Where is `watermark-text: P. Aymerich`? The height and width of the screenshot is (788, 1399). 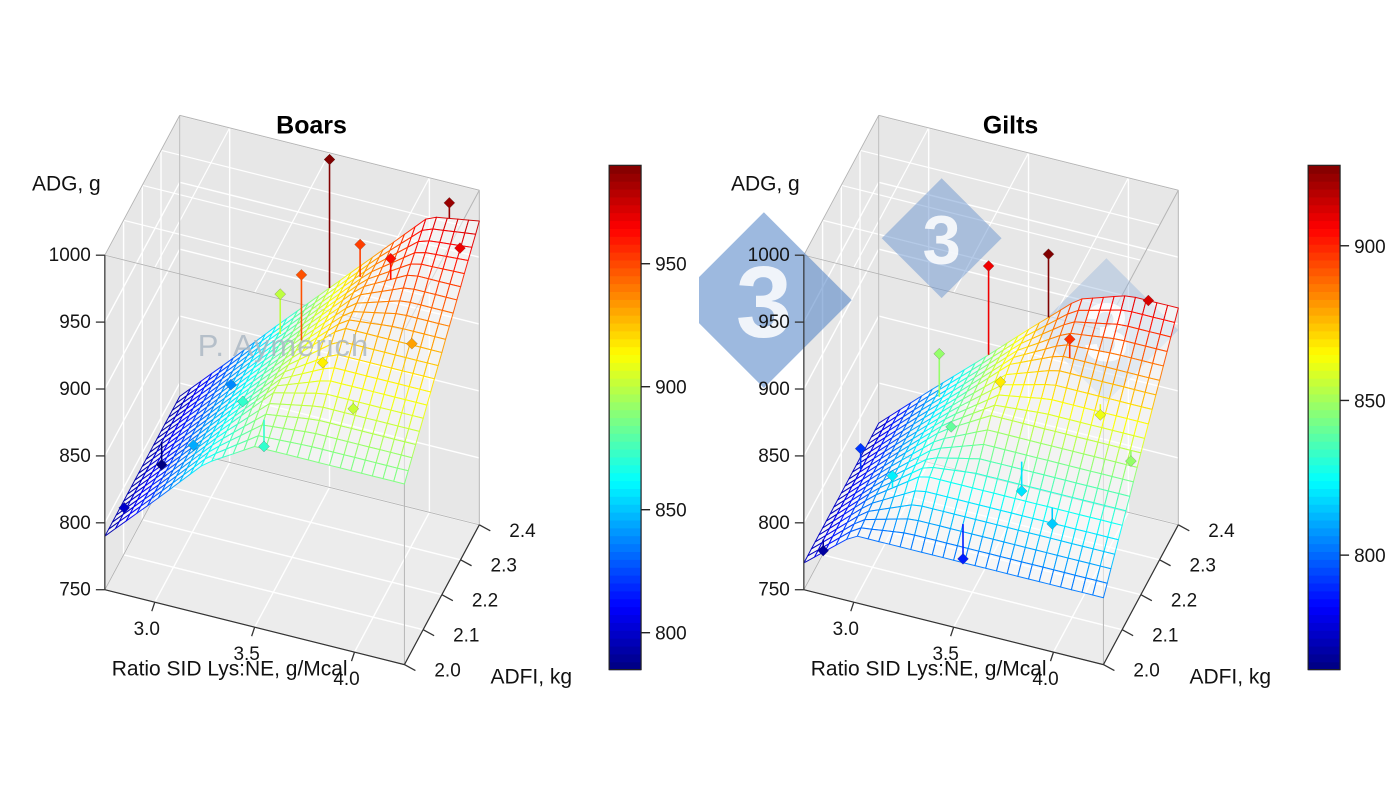 watermark-text: P. Aymerich is located at coordinates (284, 345).